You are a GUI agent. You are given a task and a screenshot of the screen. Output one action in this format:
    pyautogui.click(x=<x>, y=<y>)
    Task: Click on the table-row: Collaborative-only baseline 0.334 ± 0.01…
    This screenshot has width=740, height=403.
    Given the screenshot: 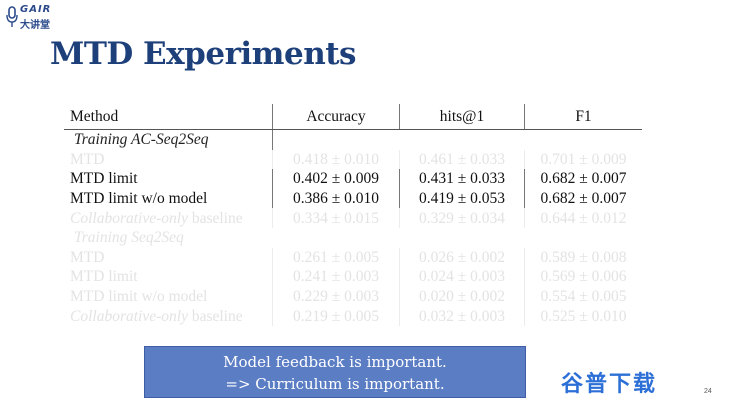 What is the action you would take?
    pyautogui.click(x=353, y=218)
    